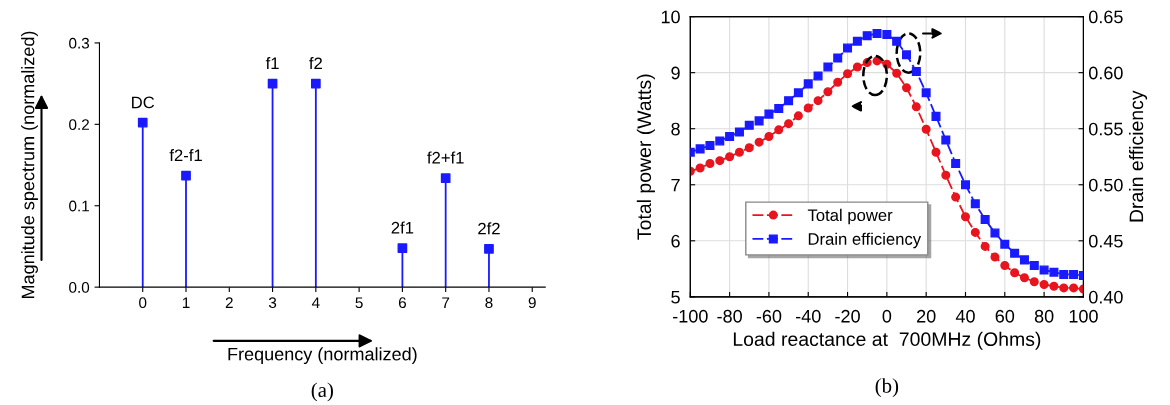 Image resolution: width=1170 pixels, height=405 pixels. What do you see at coordinates (272, 303) in the screenshot?
I see `x-tick-label: 3` at bounding box center [272, 303].